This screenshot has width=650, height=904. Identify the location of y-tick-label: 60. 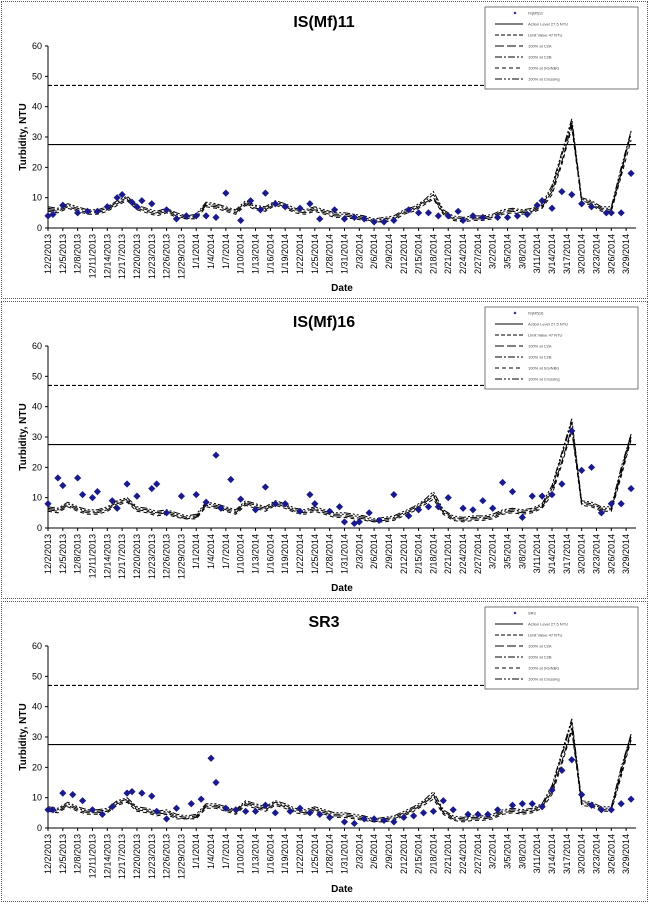
(37, 646).